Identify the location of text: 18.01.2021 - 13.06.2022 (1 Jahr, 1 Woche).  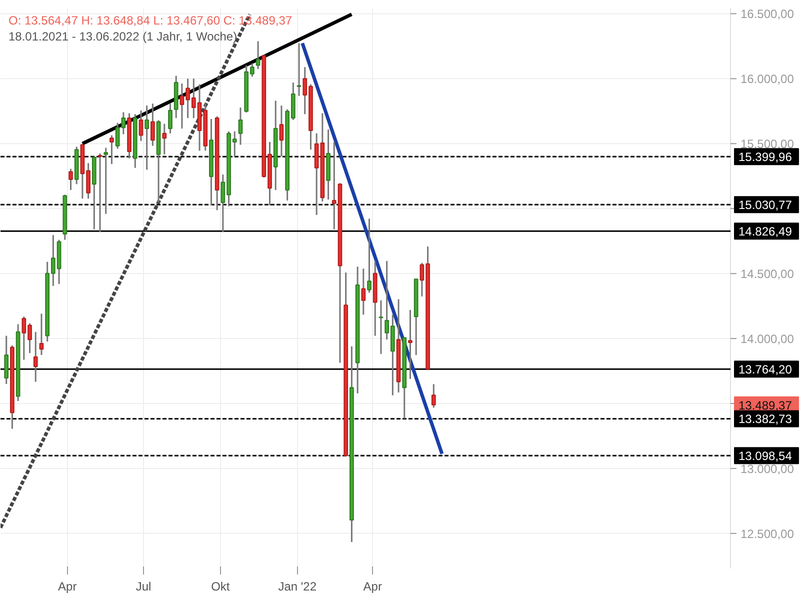
(123, 37).